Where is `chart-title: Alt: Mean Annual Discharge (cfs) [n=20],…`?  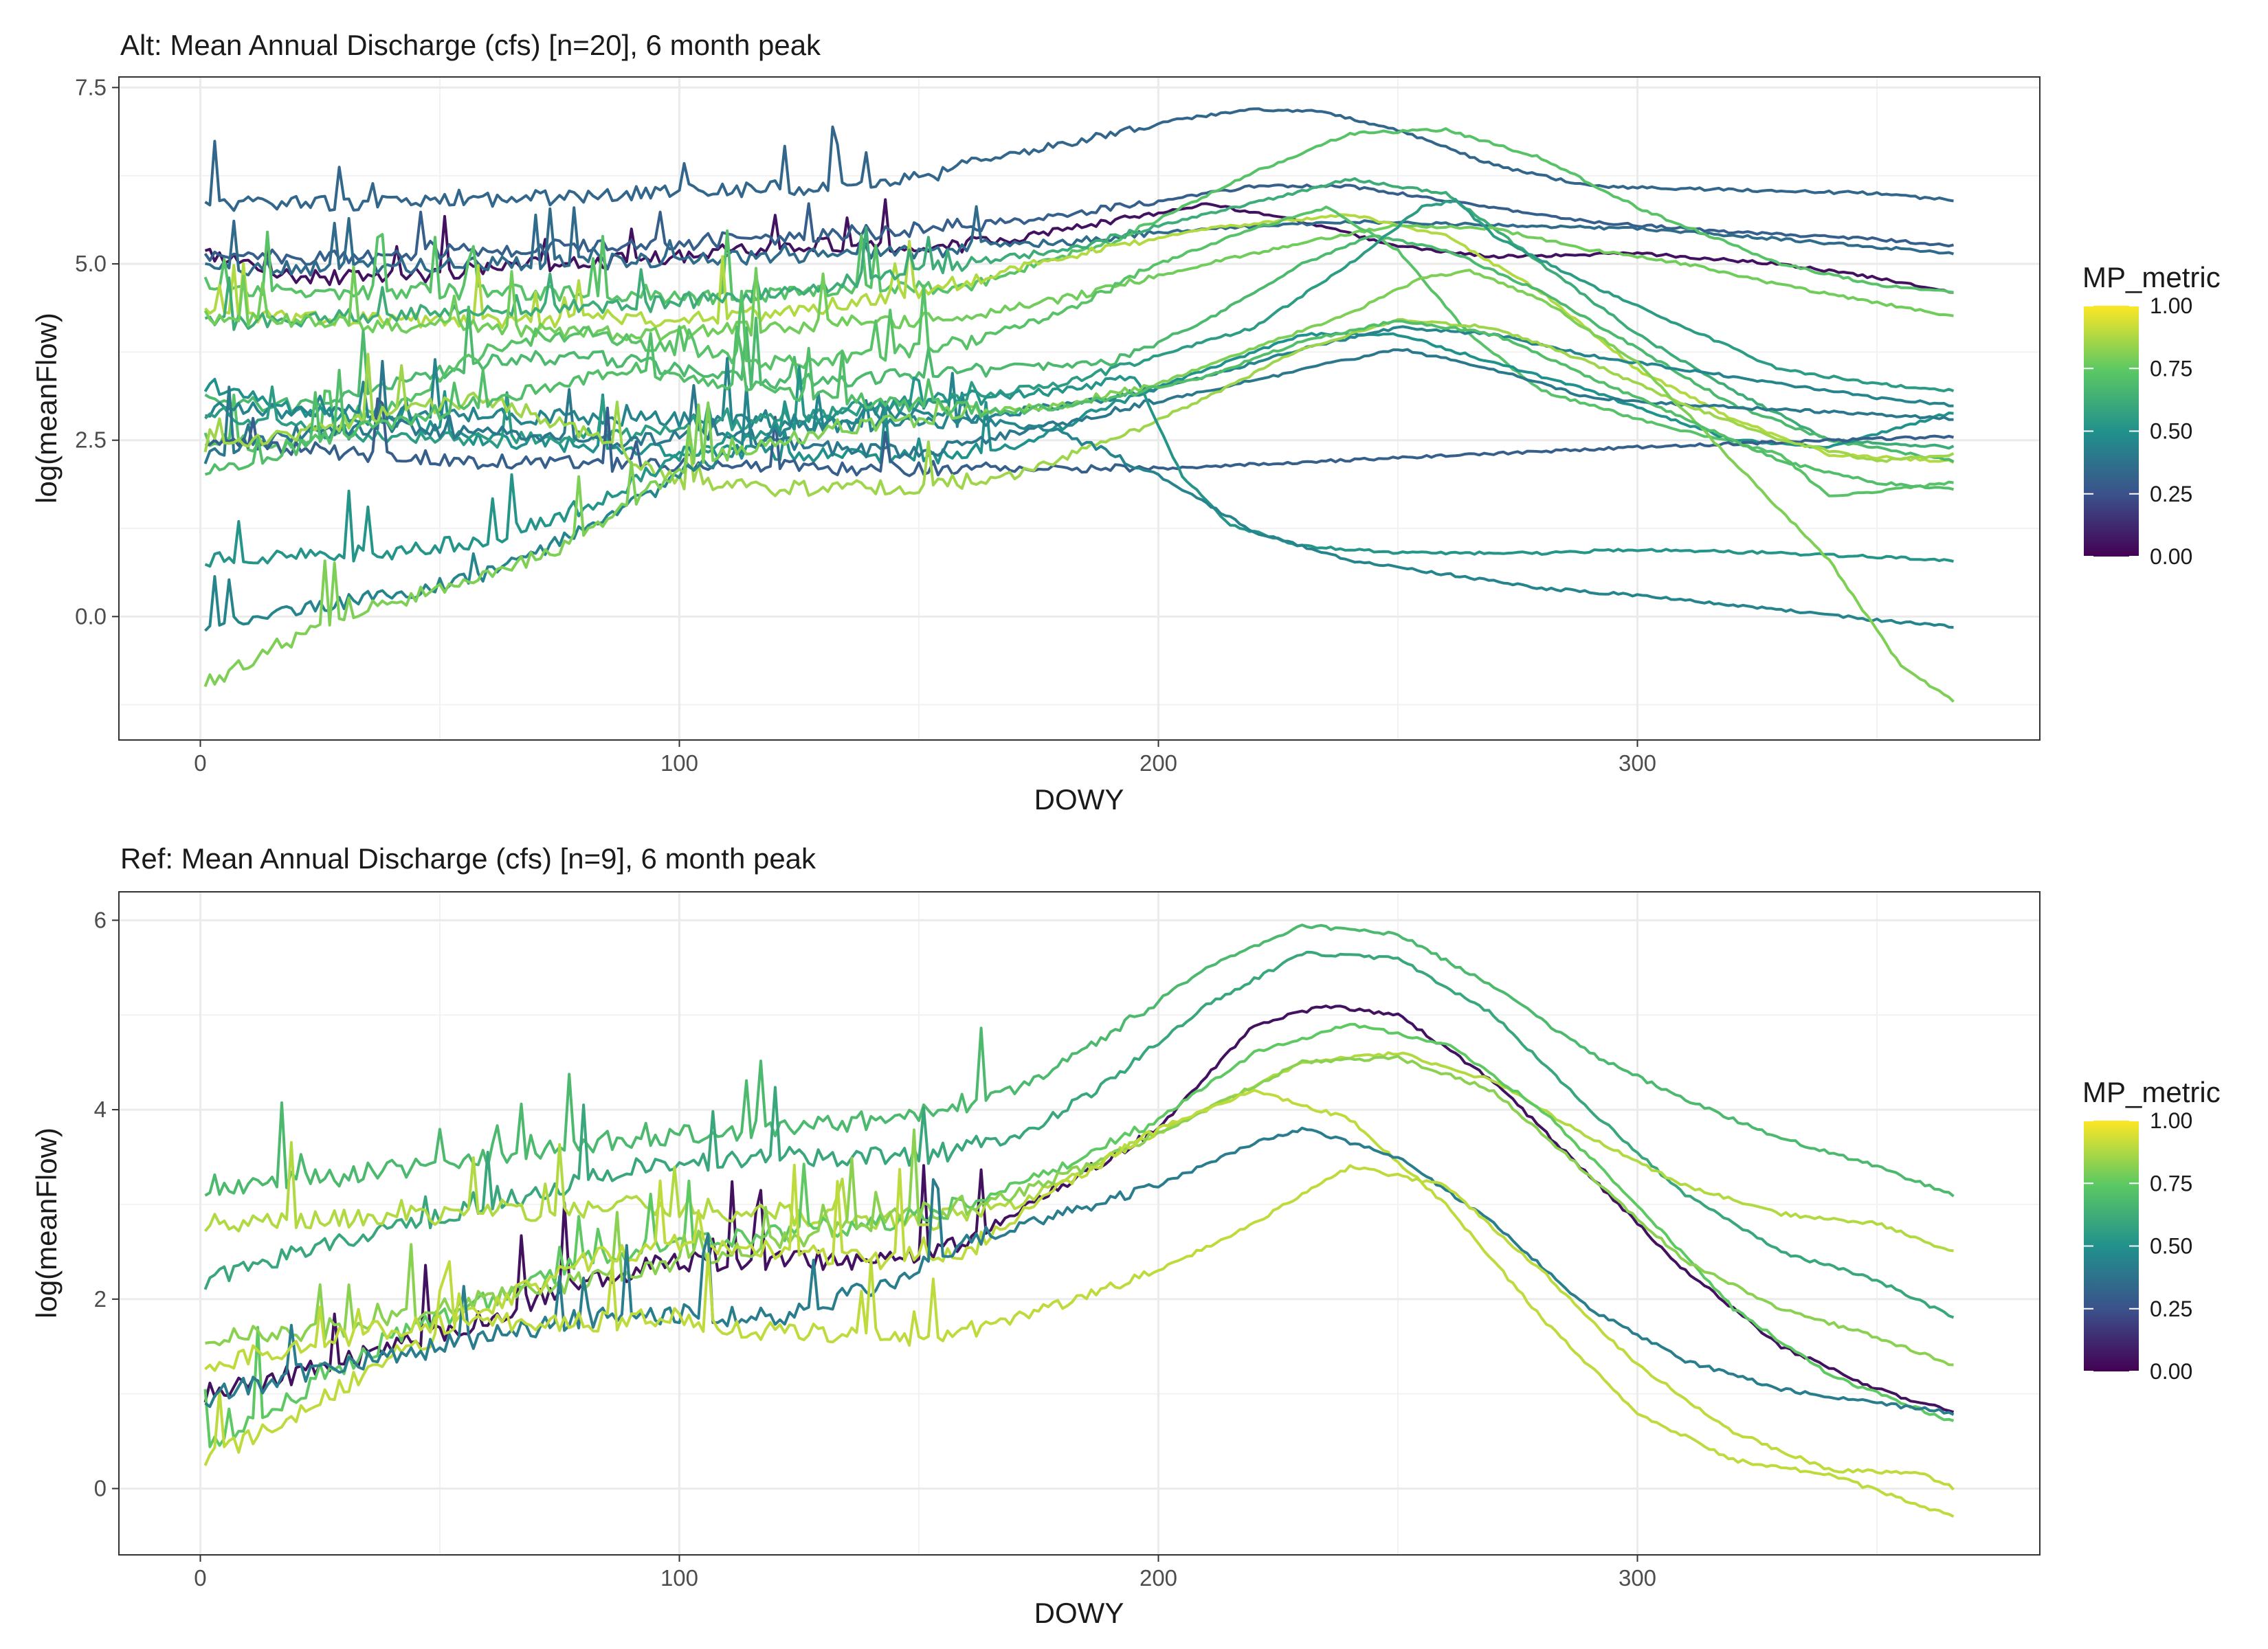
chart-title: Alt: Mean Annual Discharge (cfs) [n=20],… is located at coordinates (470, 45).